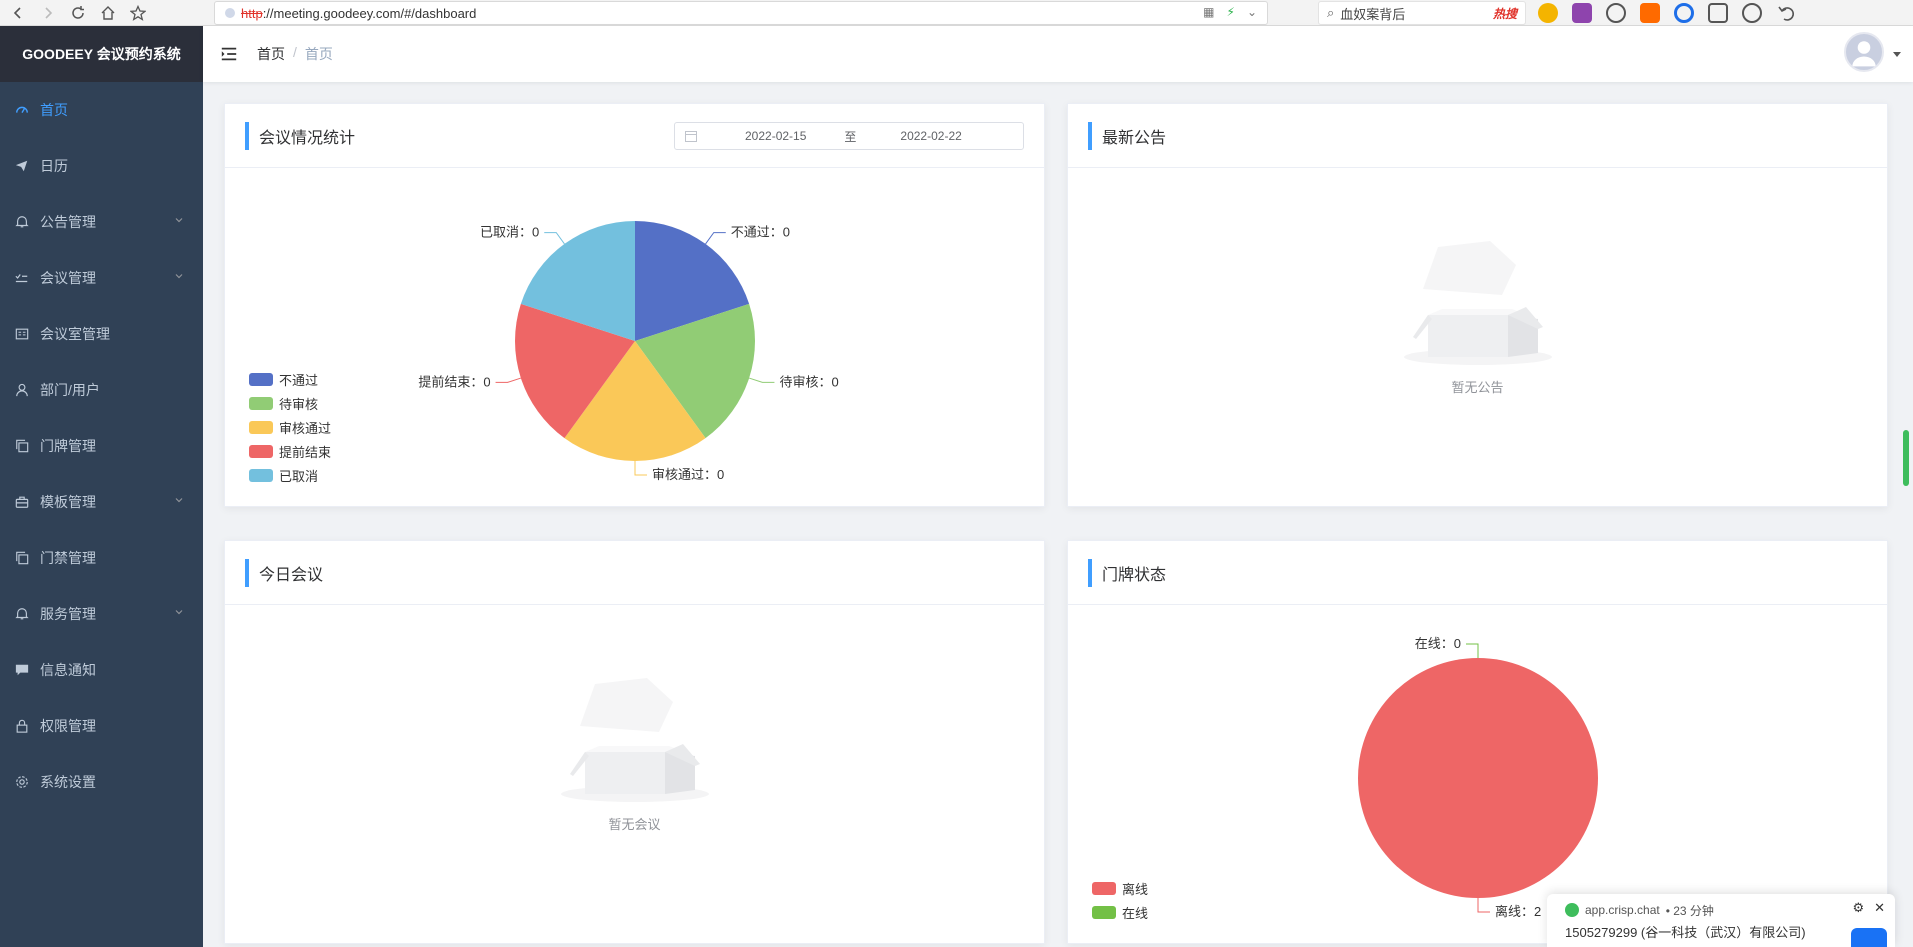 Image resolution: width=1913 pixels, height=947 pixels. I want to click on legend-label: 待审核, so click(299, 404).